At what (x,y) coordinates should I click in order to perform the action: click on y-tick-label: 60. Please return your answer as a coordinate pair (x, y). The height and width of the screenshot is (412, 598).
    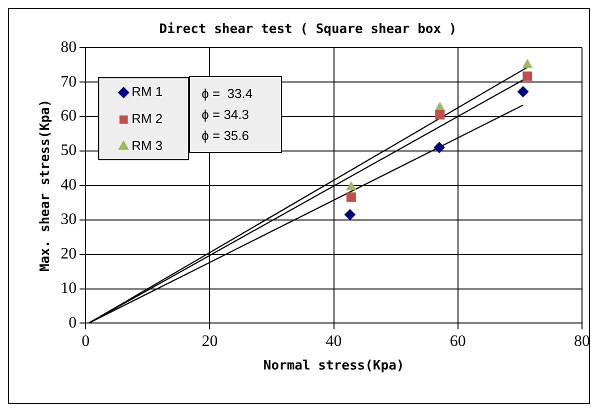
    Looking at the image, I should click on (68, 116).